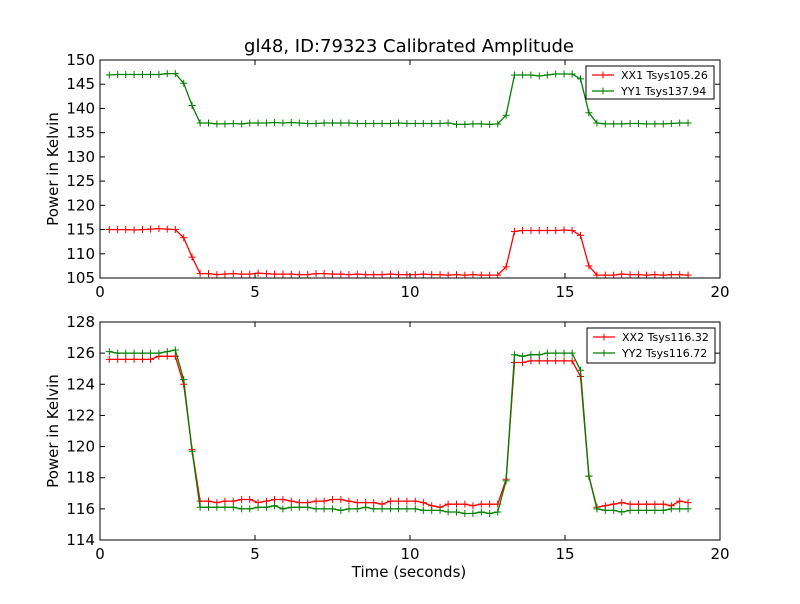 Image resolution: width=800 pixels, height=604 pixels. I want to click on legend-box, so click(650, 82).